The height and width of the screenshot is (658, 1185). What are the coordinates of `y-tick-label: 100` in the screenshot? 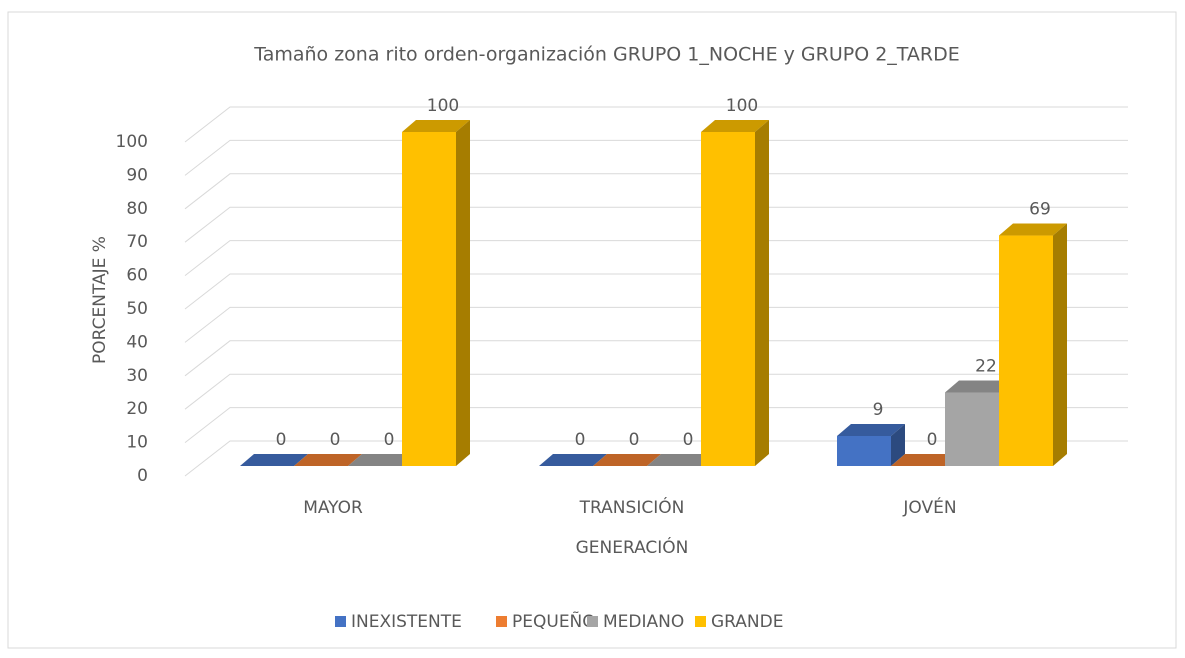 It's located at (132, 142).